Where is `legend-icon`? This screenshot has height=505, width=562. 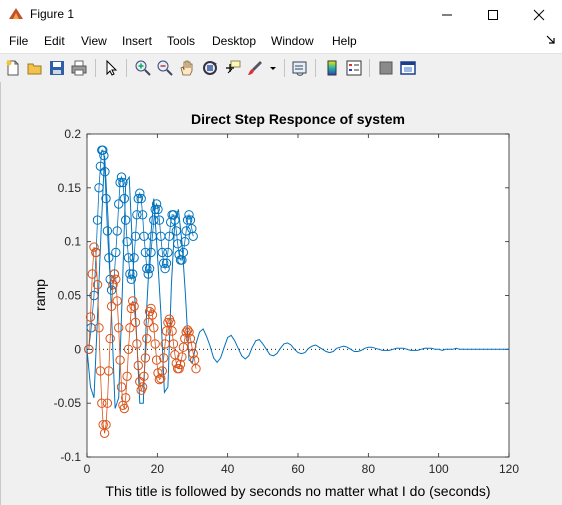
legend-icon is located at coordinates (354, 68).